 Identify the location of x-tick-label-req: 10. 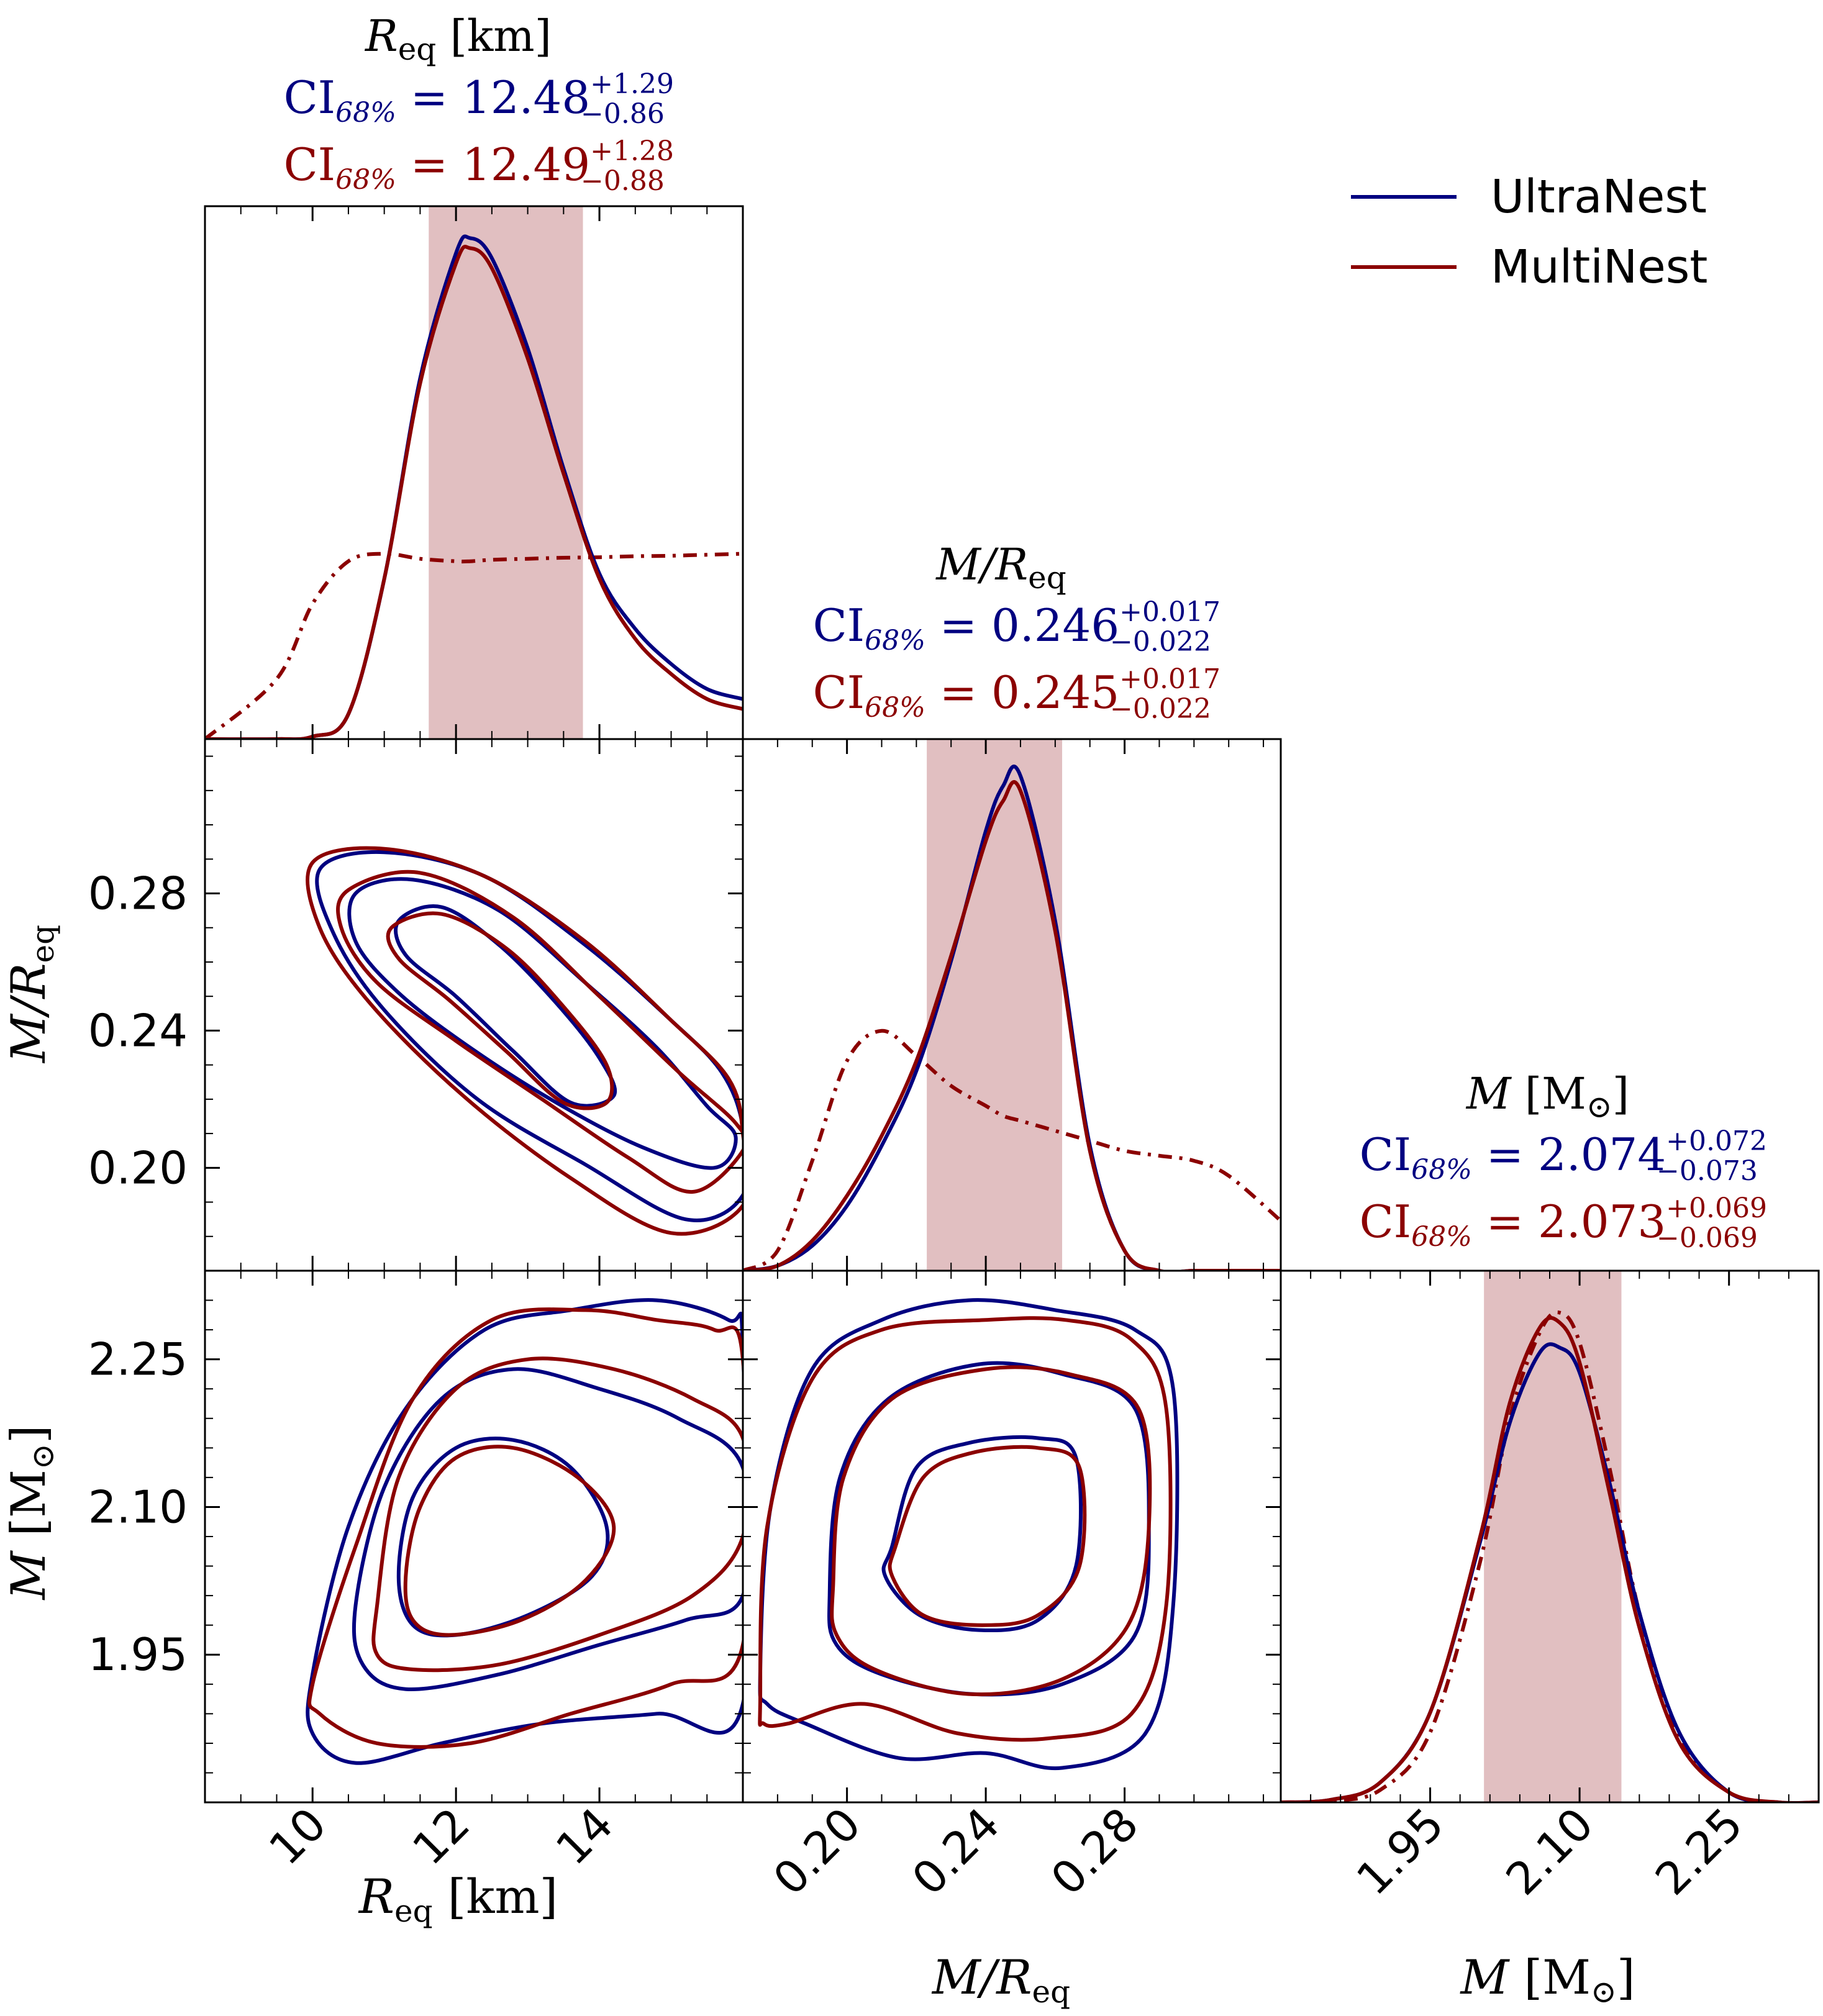
(297, 1836).